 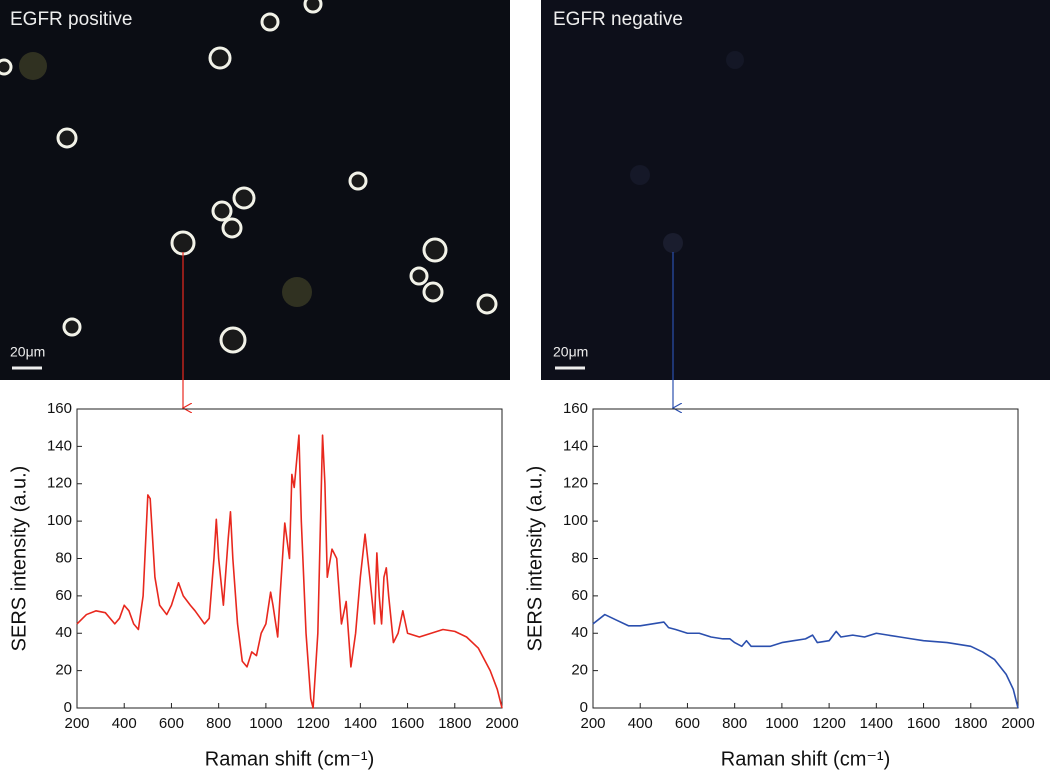 What do you see at coordinates (618, 19) in the screenshot?
I see `panel-label: EGFR negative` at bounding box center [618, 19].